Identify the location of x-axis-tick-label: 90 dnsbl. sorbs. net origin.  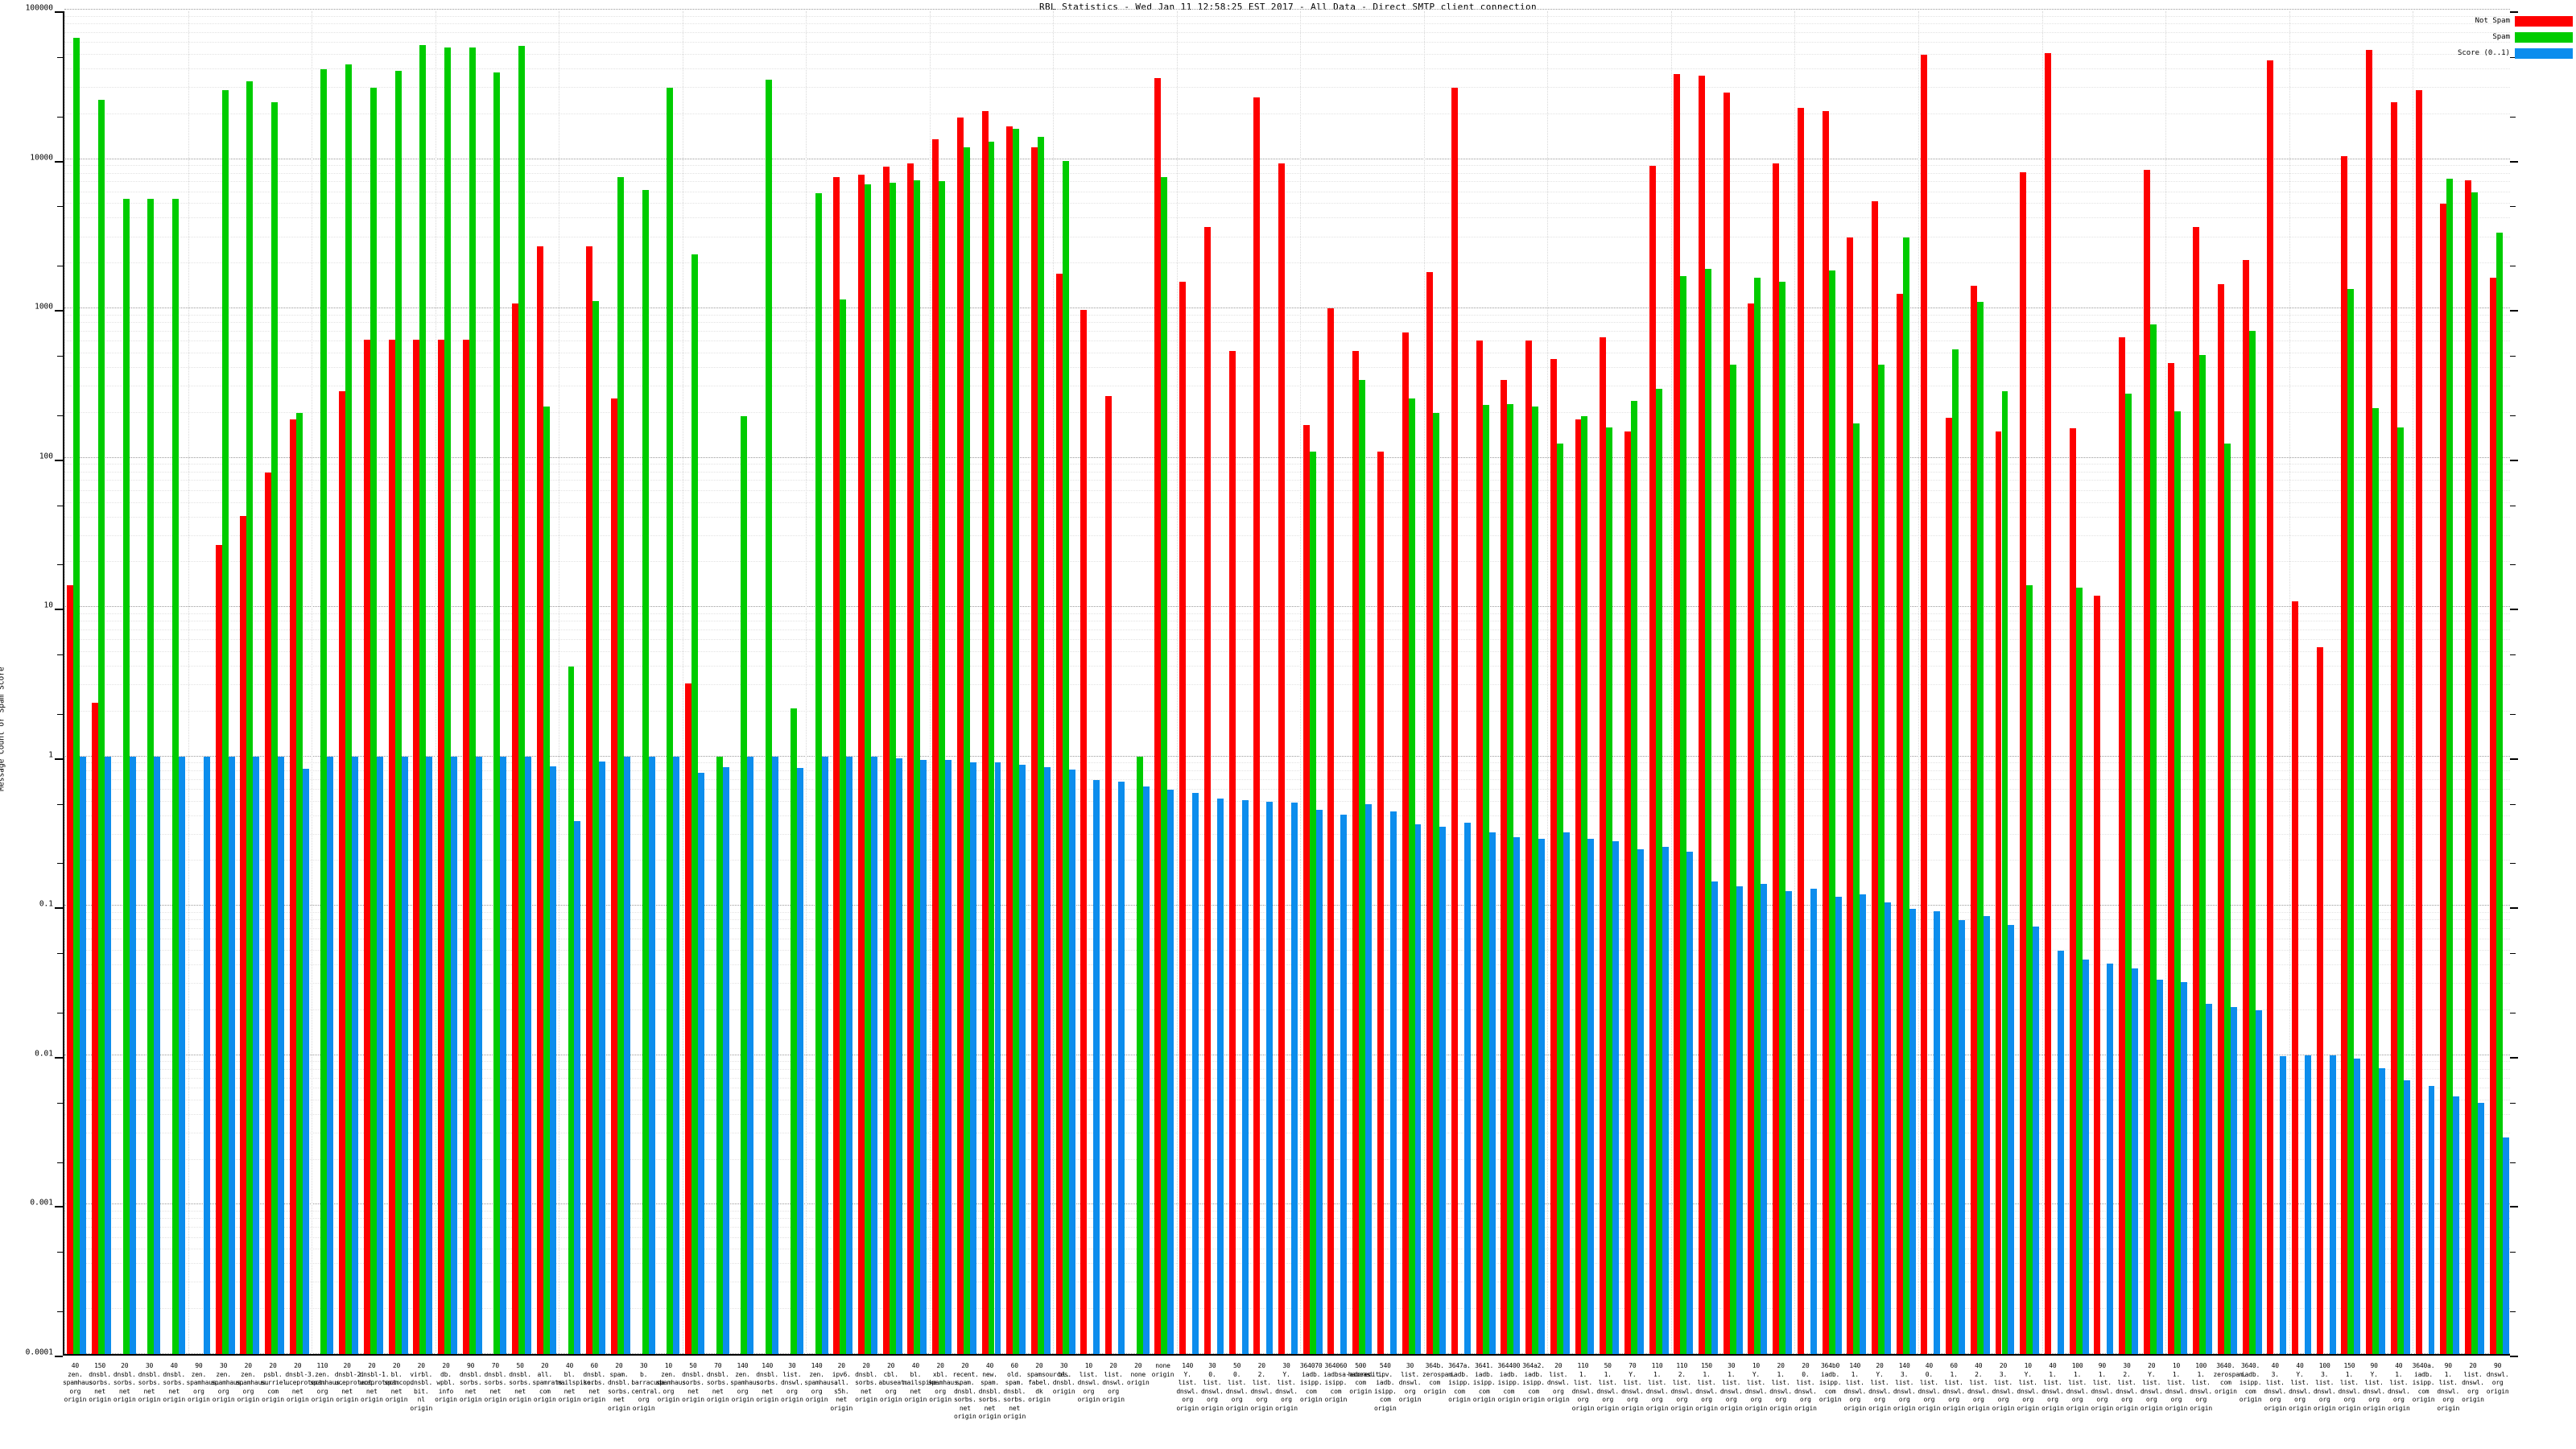
(470, 1382).